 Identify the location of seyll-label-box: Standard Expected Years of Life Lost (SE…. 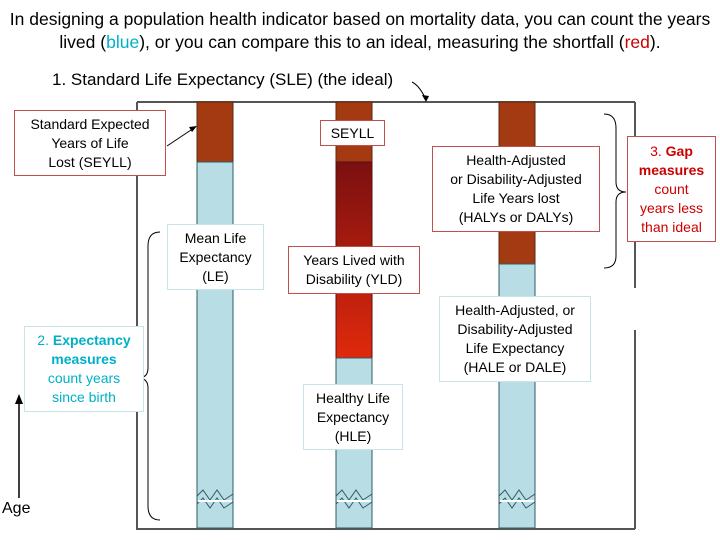
(90, 143).